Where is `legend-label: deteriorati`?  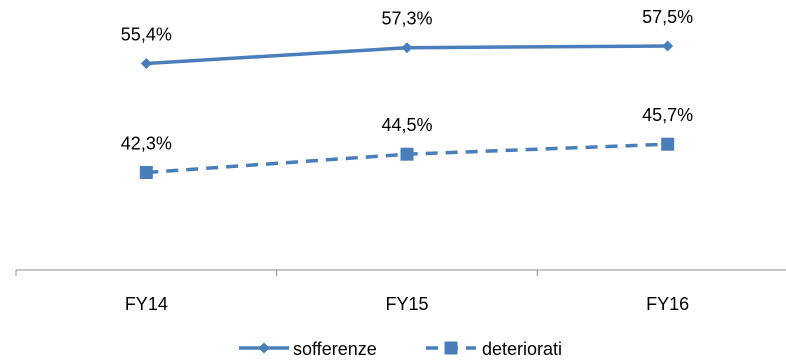
legend-label: deteriorati is located at coordinates (522, 349).